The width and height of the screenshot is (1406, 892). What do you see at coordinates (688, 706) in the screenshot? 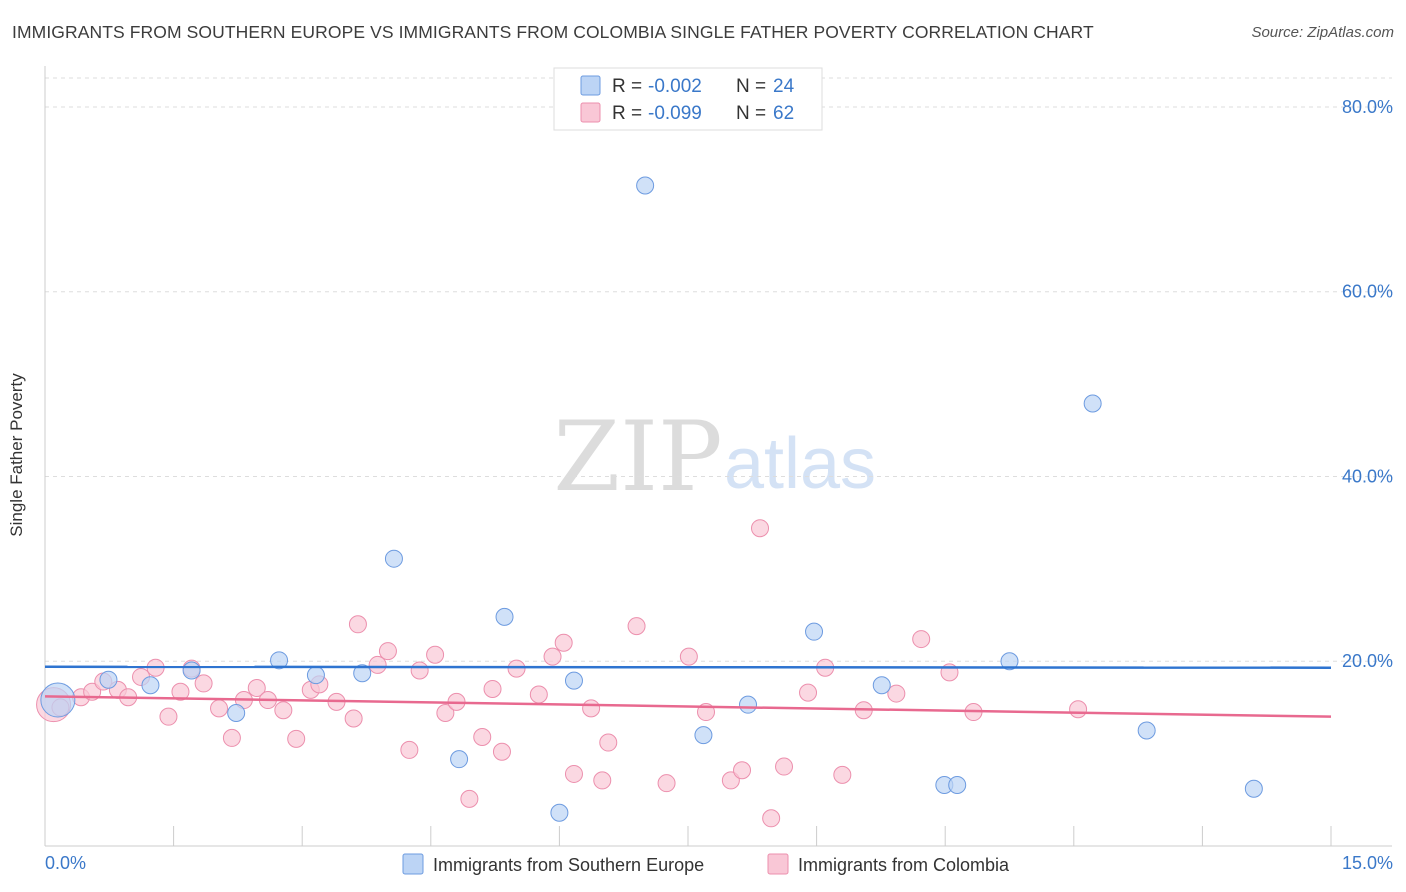
I see `trend-line-pink` at bounding box center [688, 706].